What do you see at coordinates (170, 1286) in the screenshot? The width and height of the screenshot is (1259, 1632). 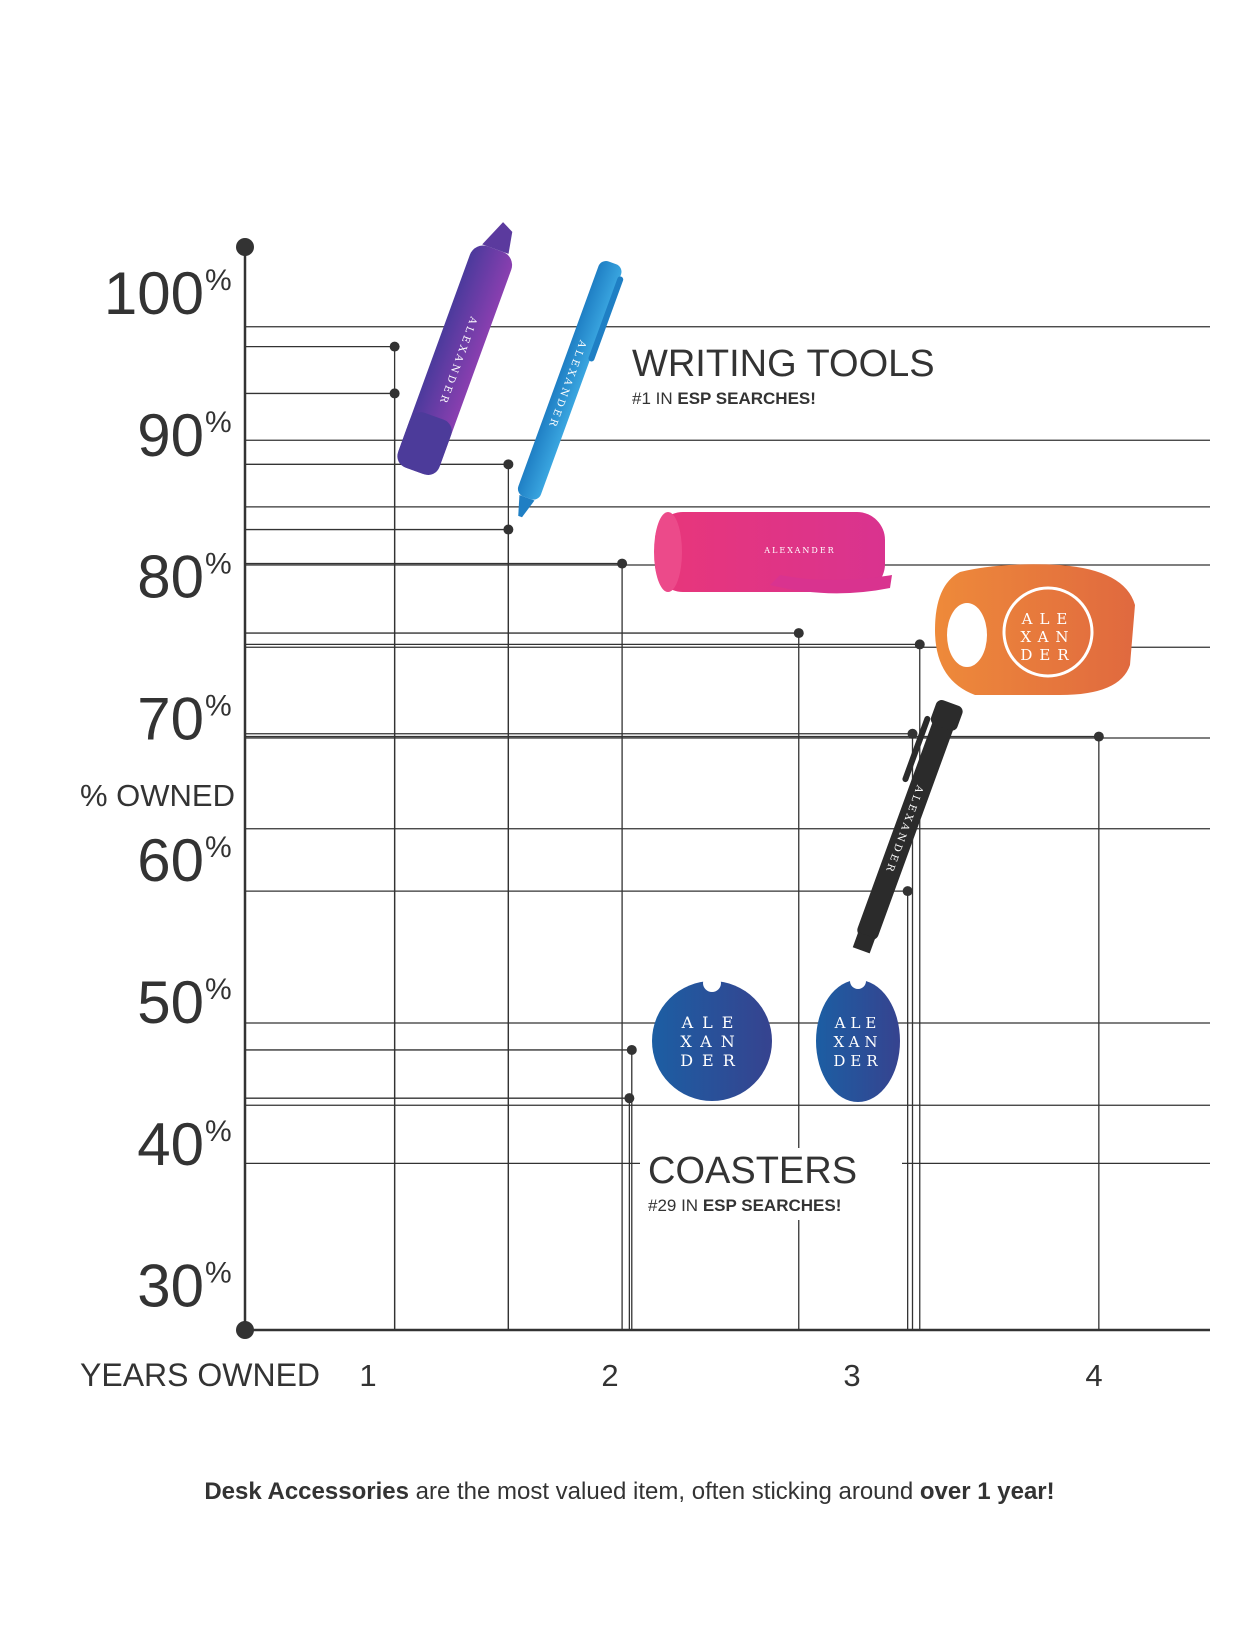 I see `y-tick-label-7: 30` at bounding box center [170, 1286].